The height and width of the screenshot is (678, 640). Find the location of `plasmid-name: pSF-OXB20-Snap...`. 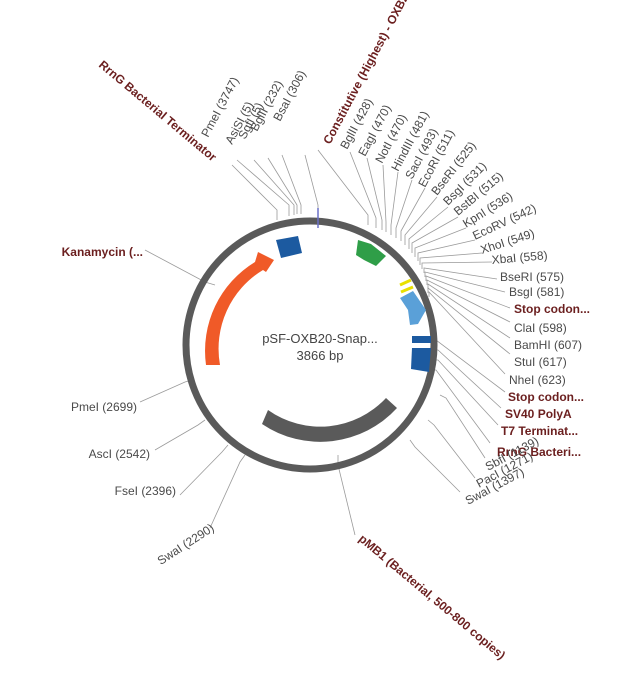

plasmid-name: pSF-OXB20-Snap... is located at coordinates (320, 338).